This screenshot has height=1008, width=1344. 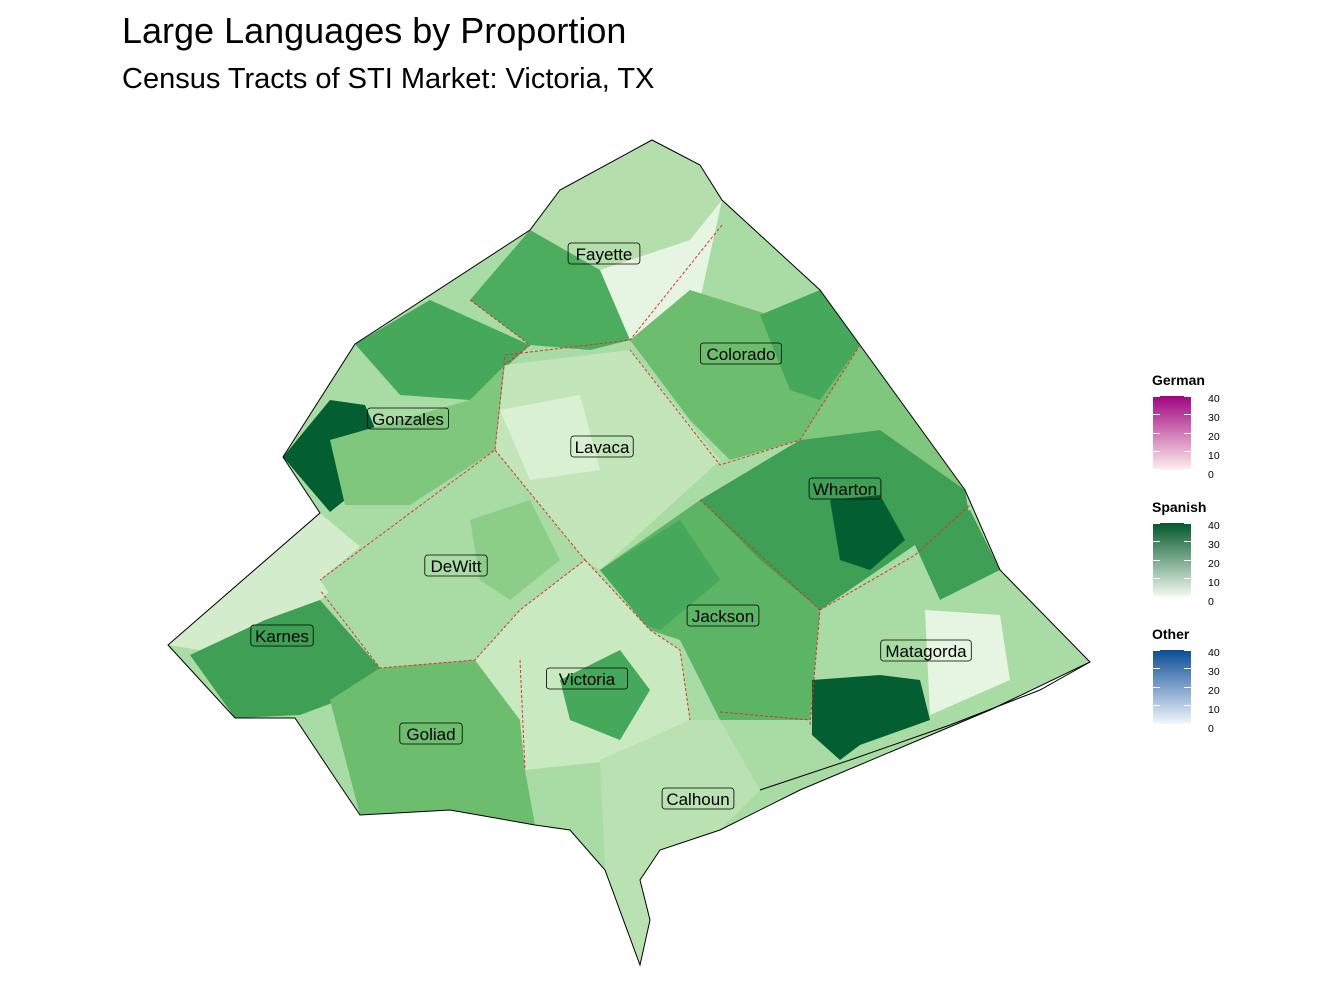 What do you see at coordinates (331, 456) in the screenshot?
I see `tract-gonzales-dark` at bounding box center [331, 456].